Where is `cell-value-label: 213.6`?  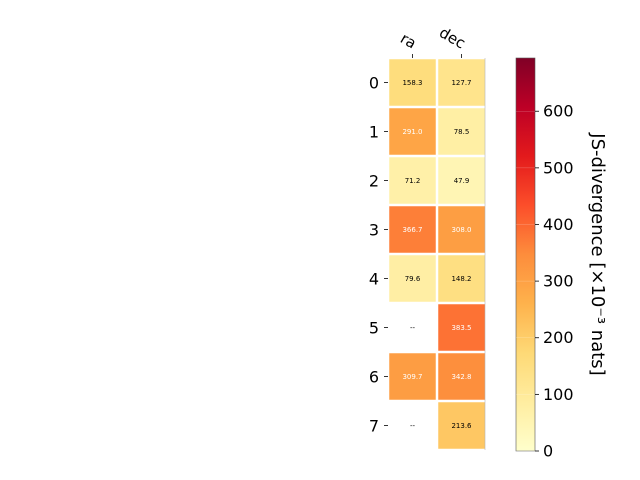 cell-value-label: 213.6 is located at coordinates (461, 426).